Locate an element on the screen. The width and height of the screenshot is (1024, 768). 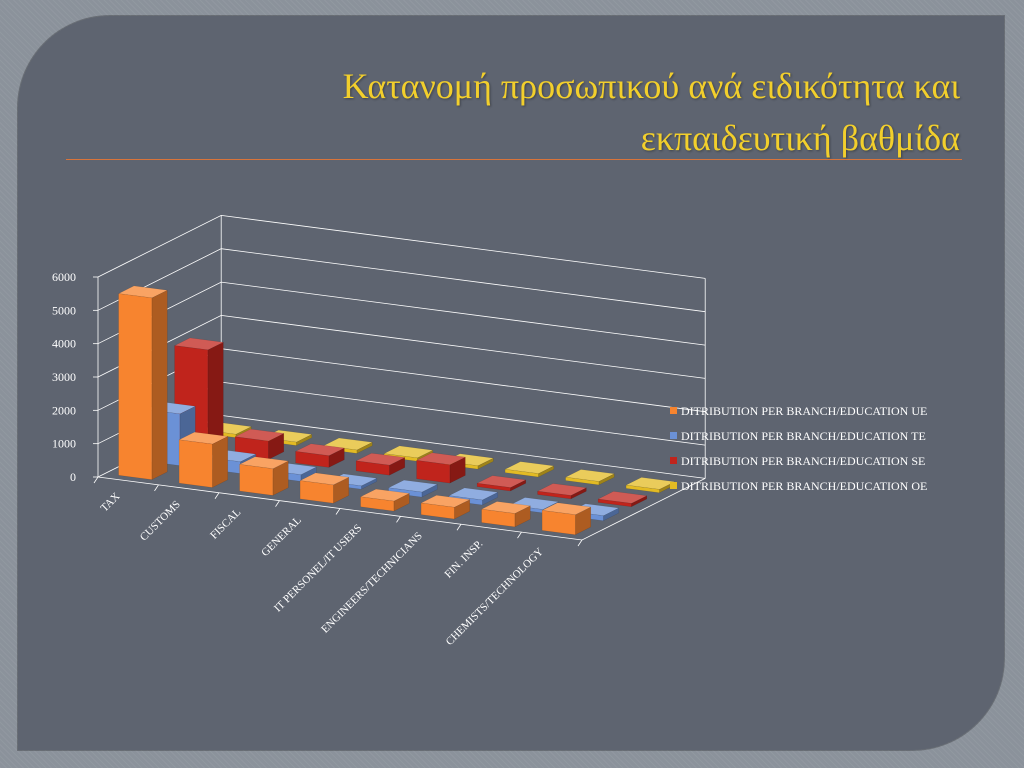
y-tick-label-6: 6000 is located at coordinates (64, 277).